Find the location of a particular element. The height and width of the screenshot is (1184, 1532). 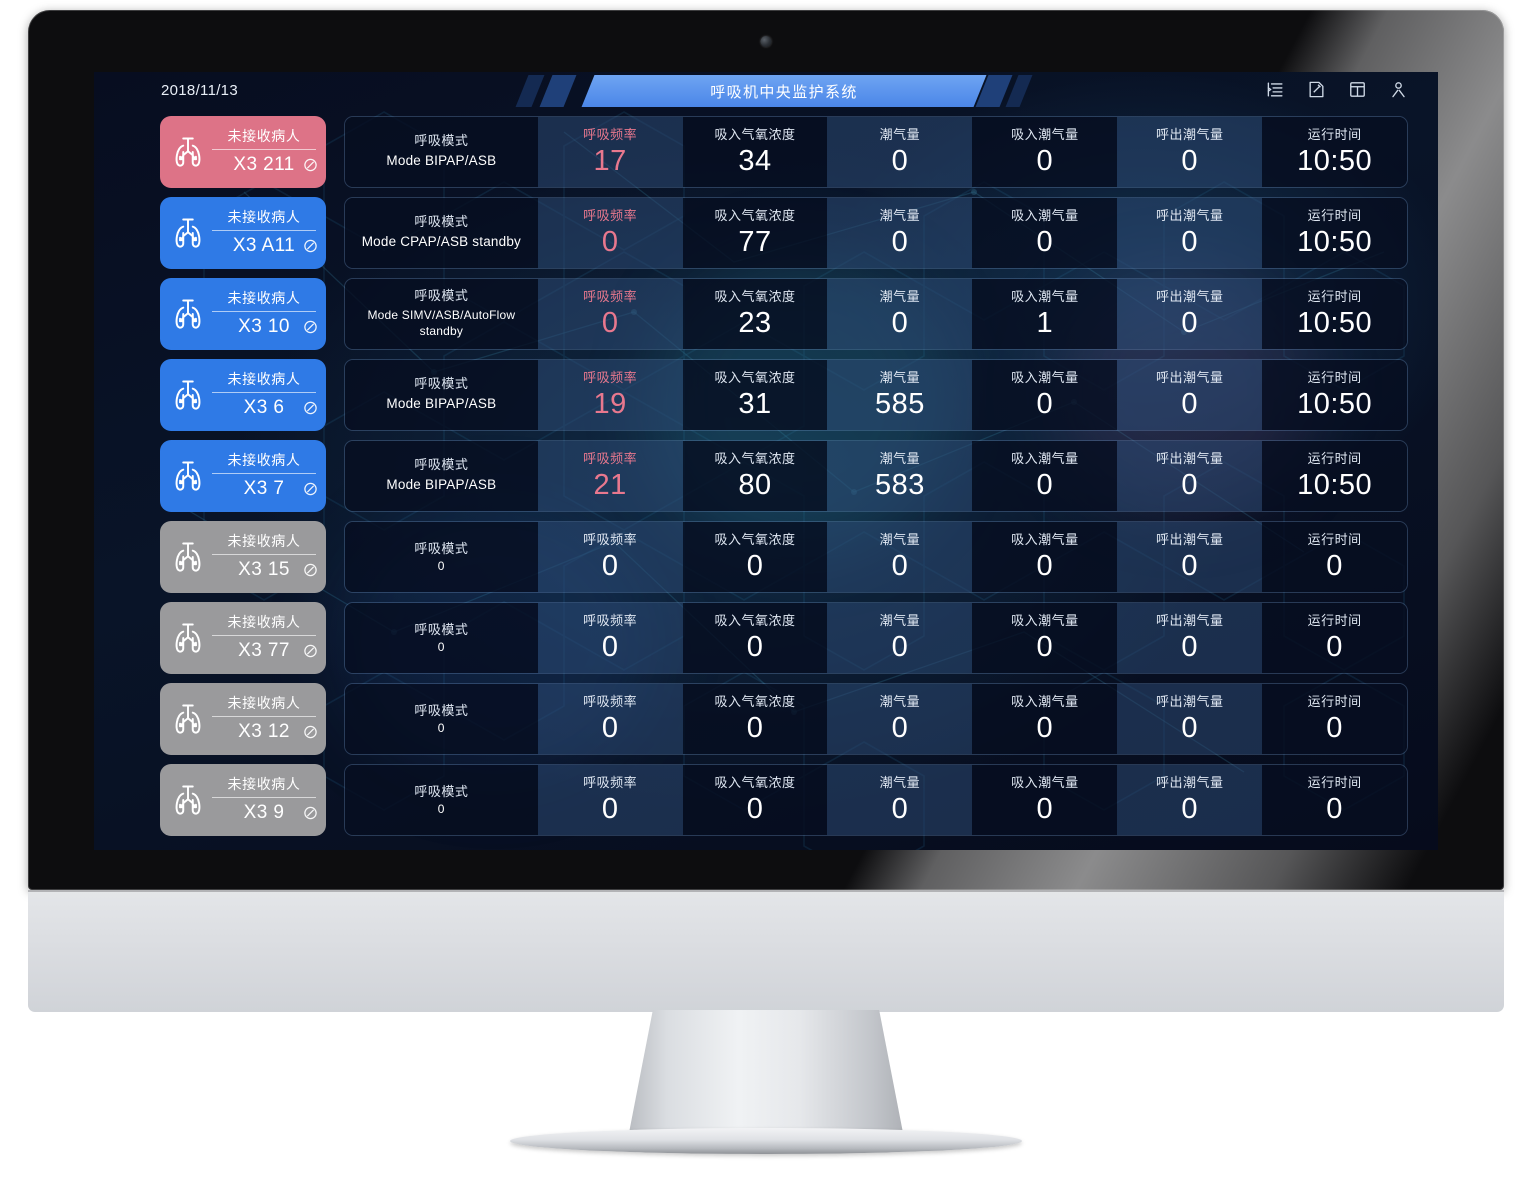

metric-cell-rate: 呼吸频率 21 is located at coordinates (610, 476).